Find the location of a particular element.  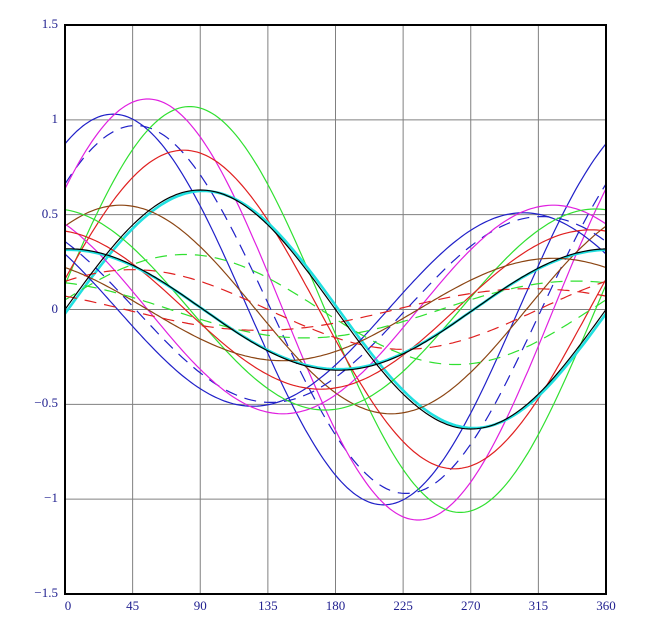

x-tick-label: 360 is located at coordinates (606, 605).